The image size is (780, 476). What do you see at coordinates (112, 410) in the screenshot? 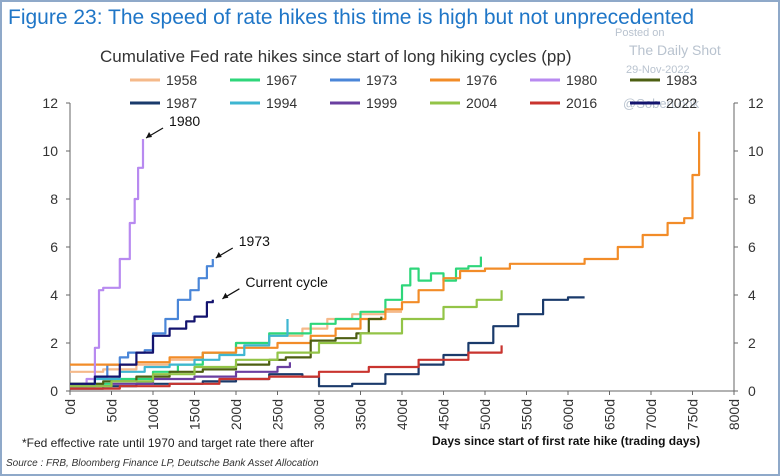
I see `x-tick-label: 50d` at bounding box center [112, 410].